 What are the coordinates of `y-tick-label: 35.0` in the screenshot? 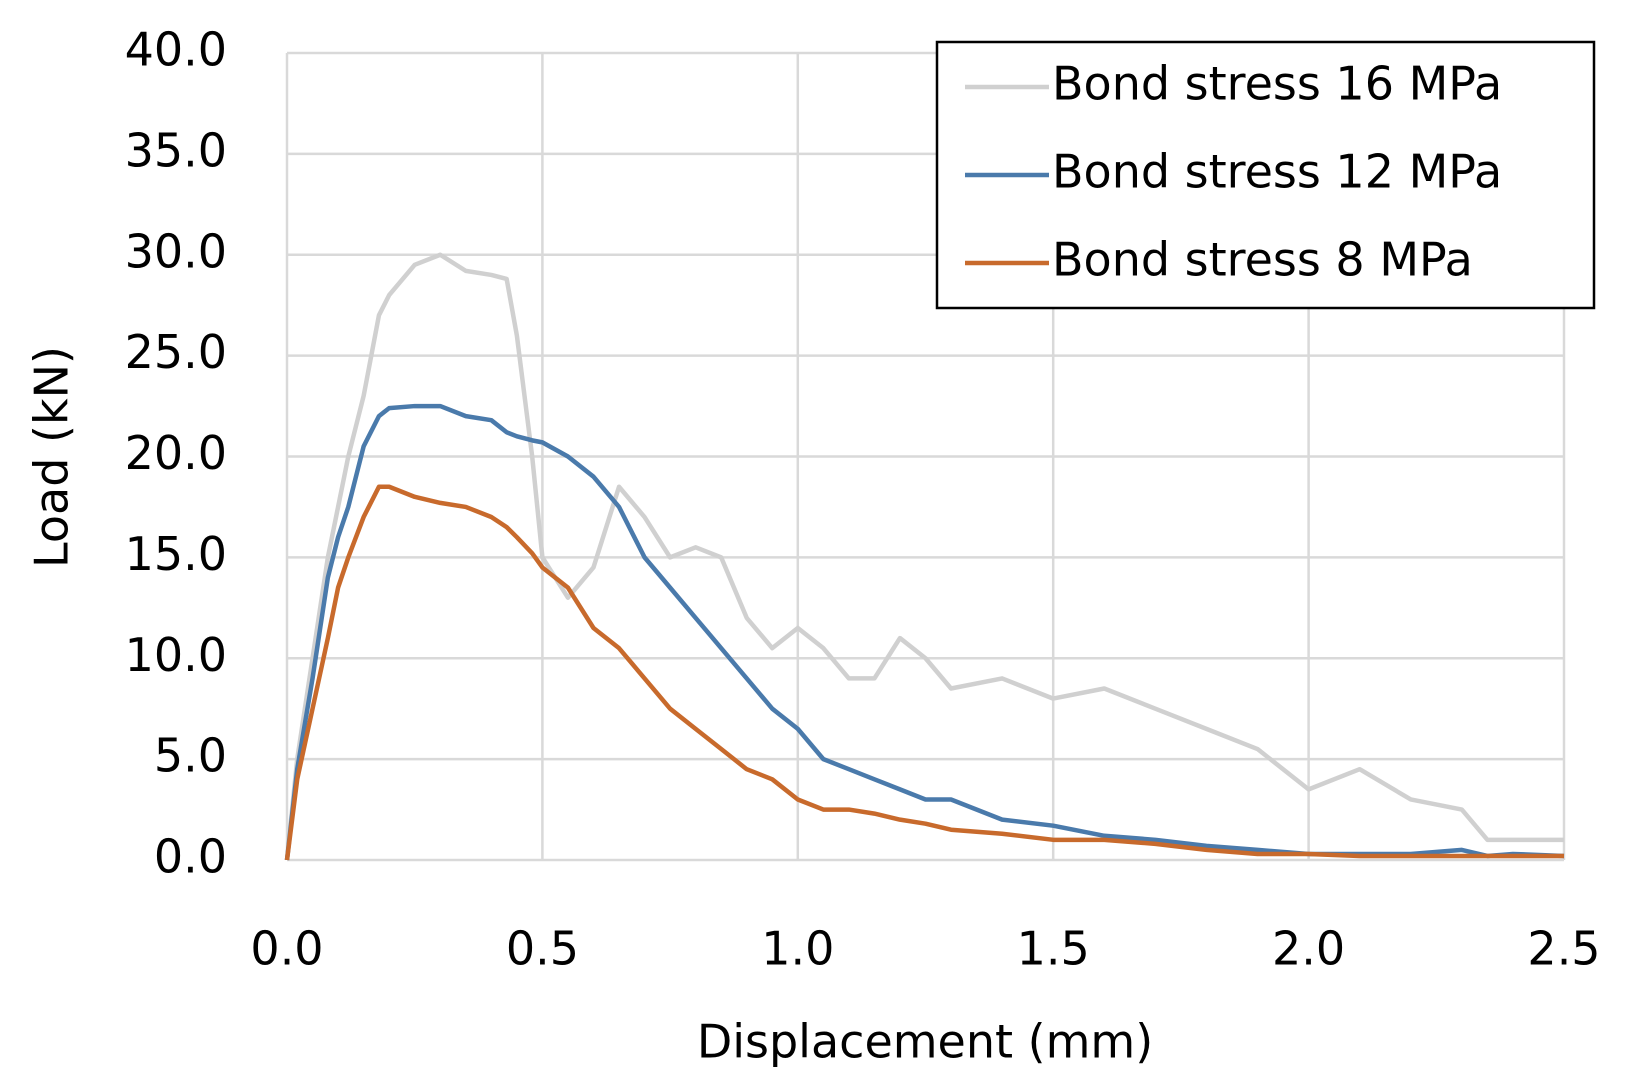 It's located at (176, 150).